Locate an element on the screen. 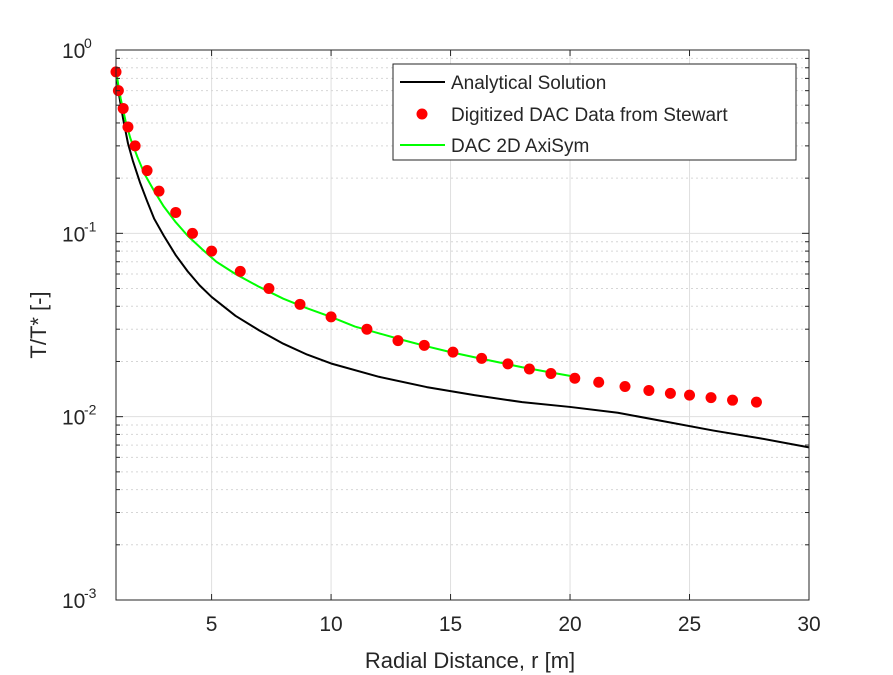 This screenshot has width=893, height=675. y-tick-label-exponent: 0 is located at coordinates (88, 43).